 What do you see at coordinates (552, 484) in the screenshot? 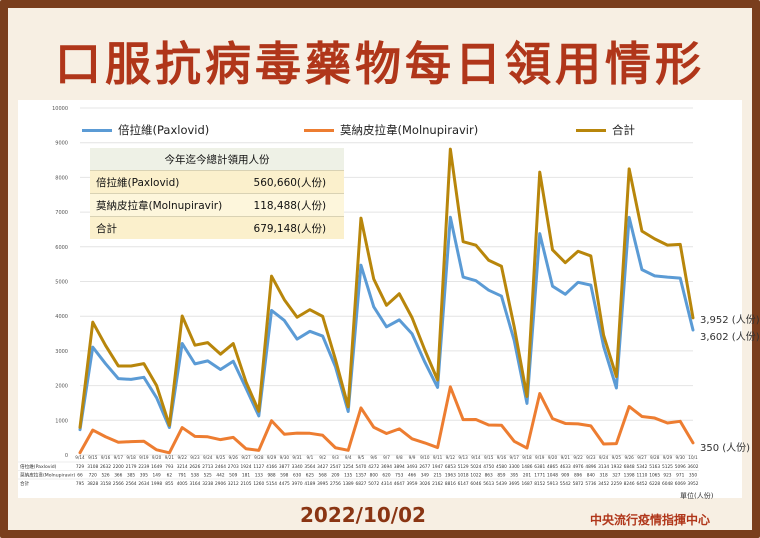
I see `table-cell: 5913` at bounding box center [552, 484].